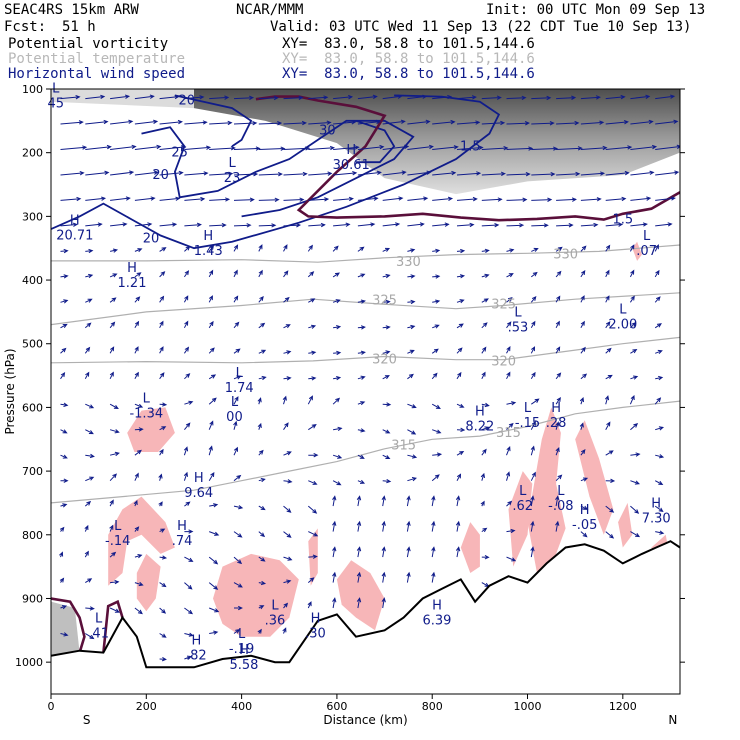 The width and height of the screenshot is (740, 740). Describe the element at coordinates (242, 634) in the screenshot. I see `extremum-type-label: L` at that location.